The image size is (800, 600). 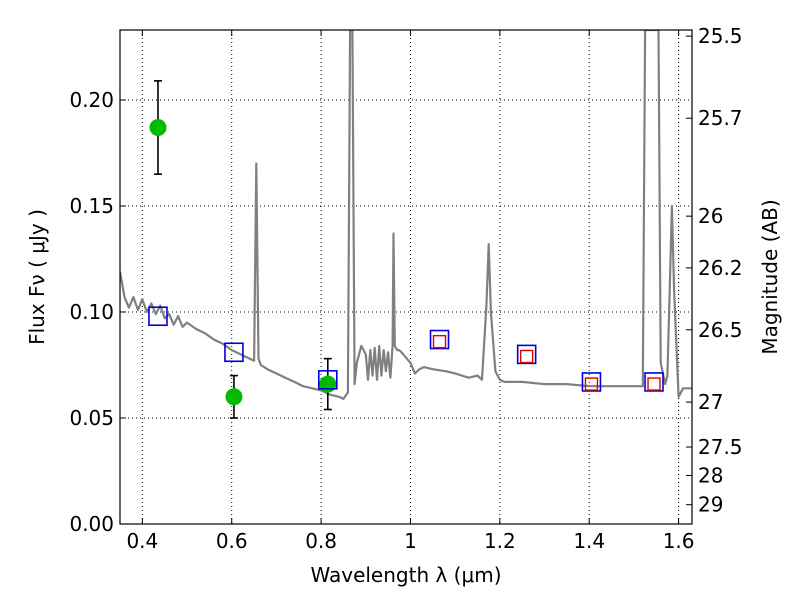 What do you see at coordinates (710, 505) in the screenshot?
I see `y2-tick-label: 29` at bounding box center [710, 505].